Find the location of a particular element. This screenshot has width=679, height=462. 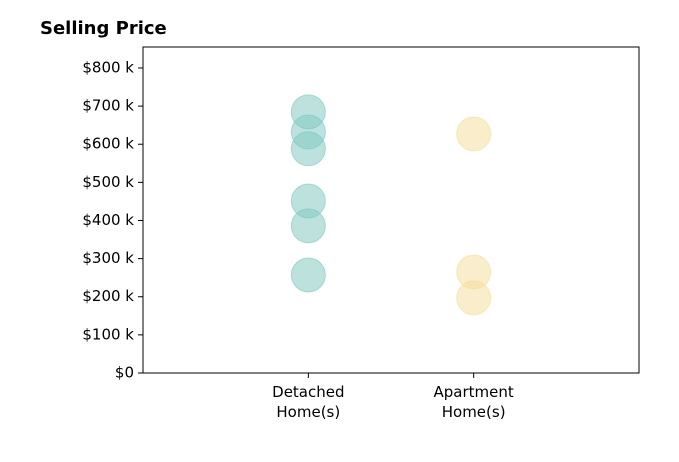

y-tick-label: $500 k is located at coordinates (108, 182).